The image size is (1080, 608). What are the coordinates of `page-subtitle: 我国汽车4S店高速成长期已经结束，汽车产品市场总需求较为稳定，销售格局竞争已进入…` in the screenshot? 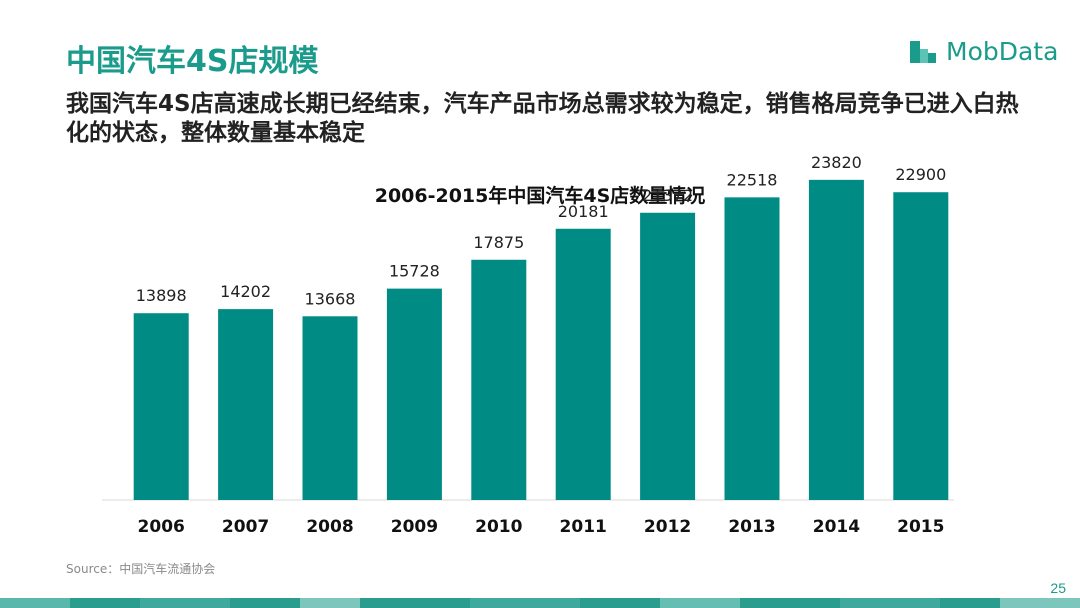 It's located at (542, 118).